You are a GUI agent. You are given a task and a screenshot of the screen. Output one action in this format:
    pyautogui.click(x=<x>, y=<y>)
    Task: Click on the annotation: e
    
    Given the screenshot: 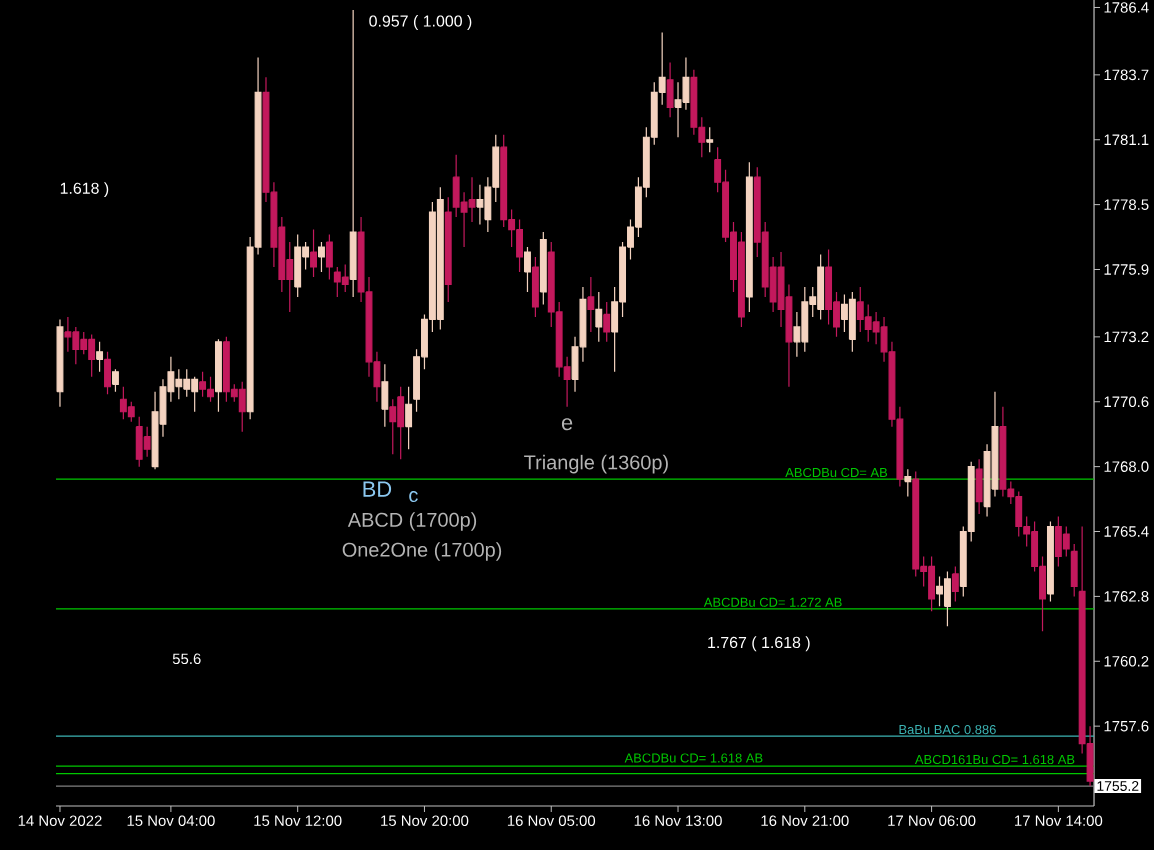 What is the action you would take?
    pyautogui.click(x=567, y=424)
    